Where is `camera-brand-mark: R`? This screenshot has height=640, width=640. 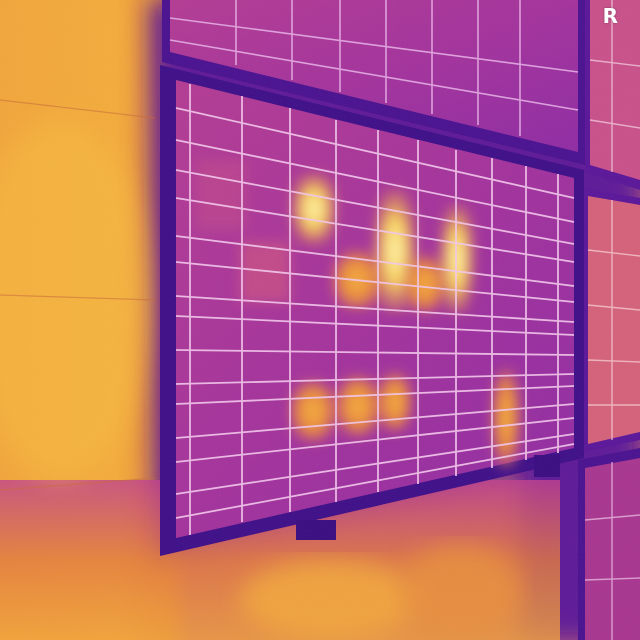 camera-brand-mark: R is located at coordinates (610, 16).